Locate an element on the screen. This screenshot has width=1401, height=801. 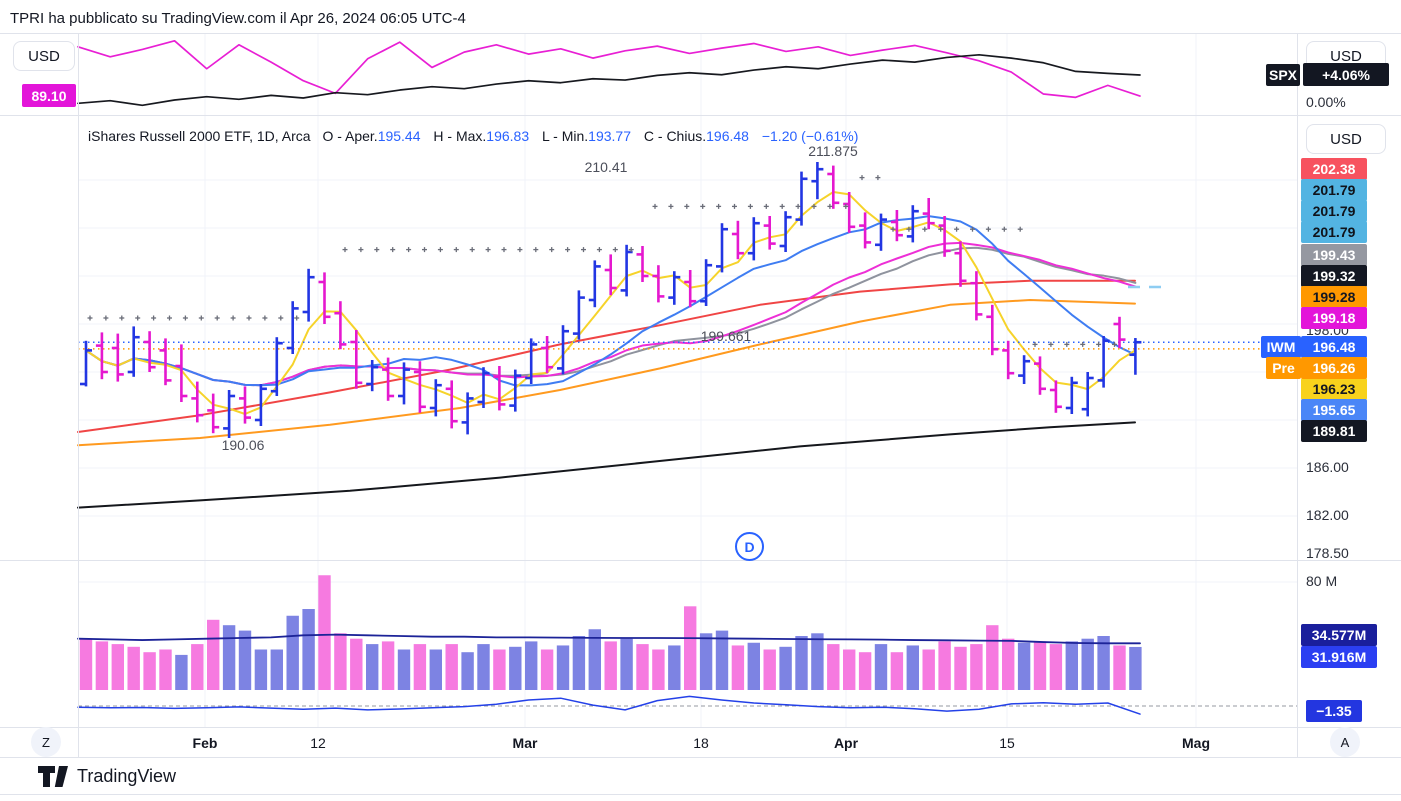
right-scale-divider is located at coordinates (1297, 395).